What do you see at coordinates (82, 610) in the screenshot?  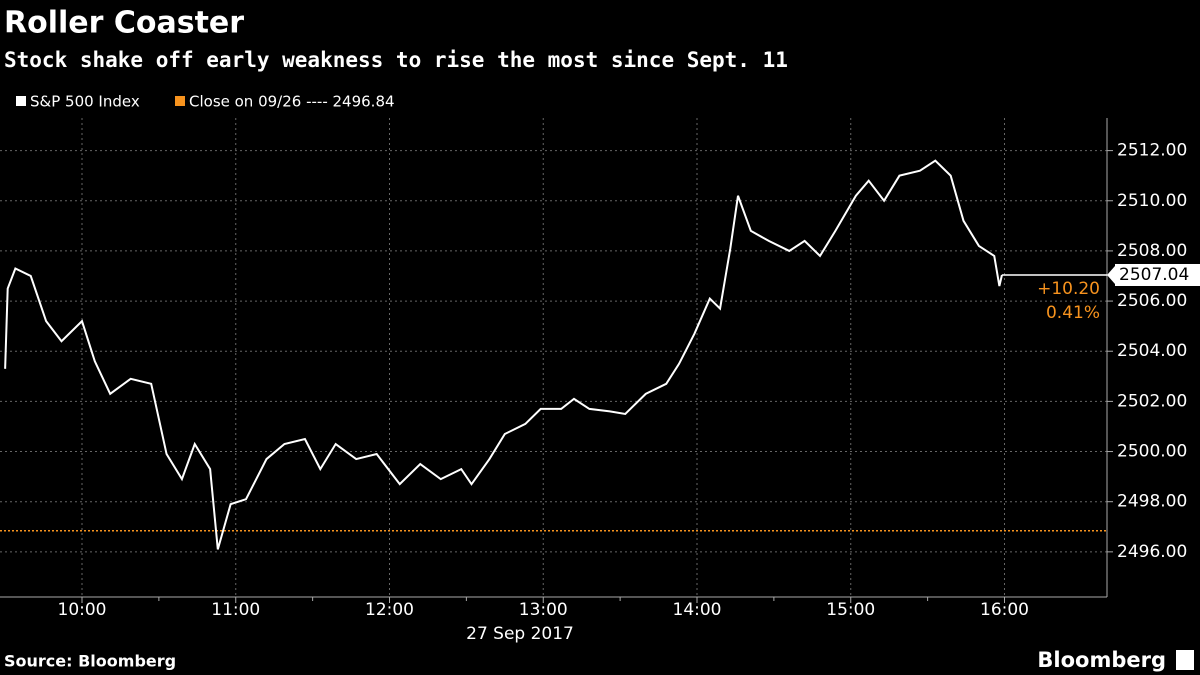 I see `x-tick-label: 10:00` at bounding box center [82, 610].